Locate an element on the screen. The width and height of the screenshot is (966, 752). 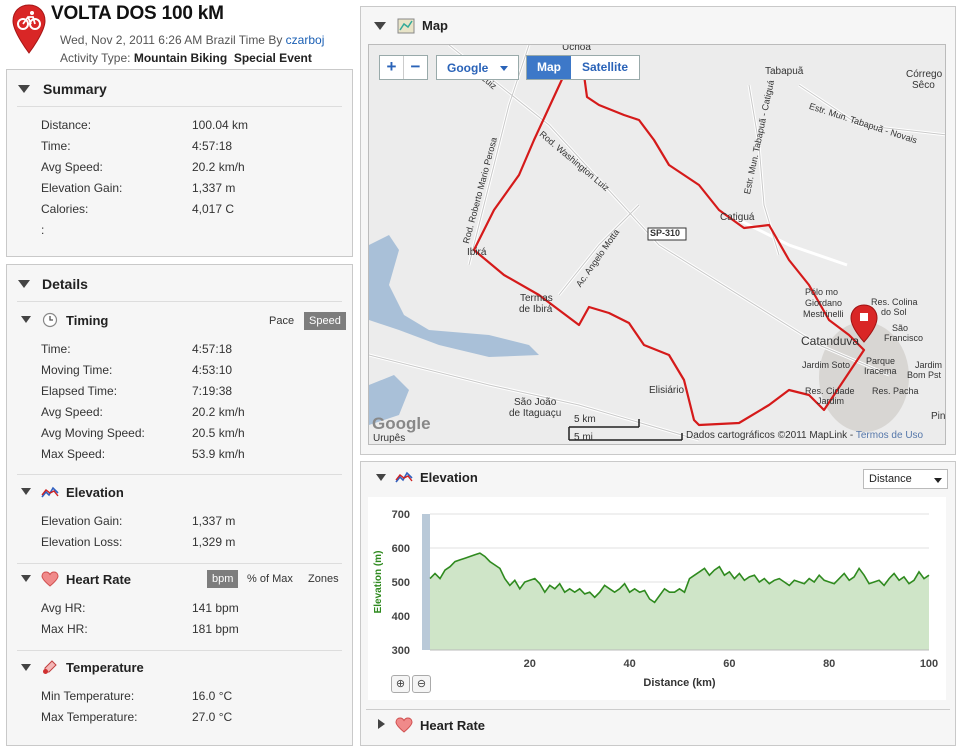
chart-zoom-out-button: ⊖ is located at coordinates (421, 684).